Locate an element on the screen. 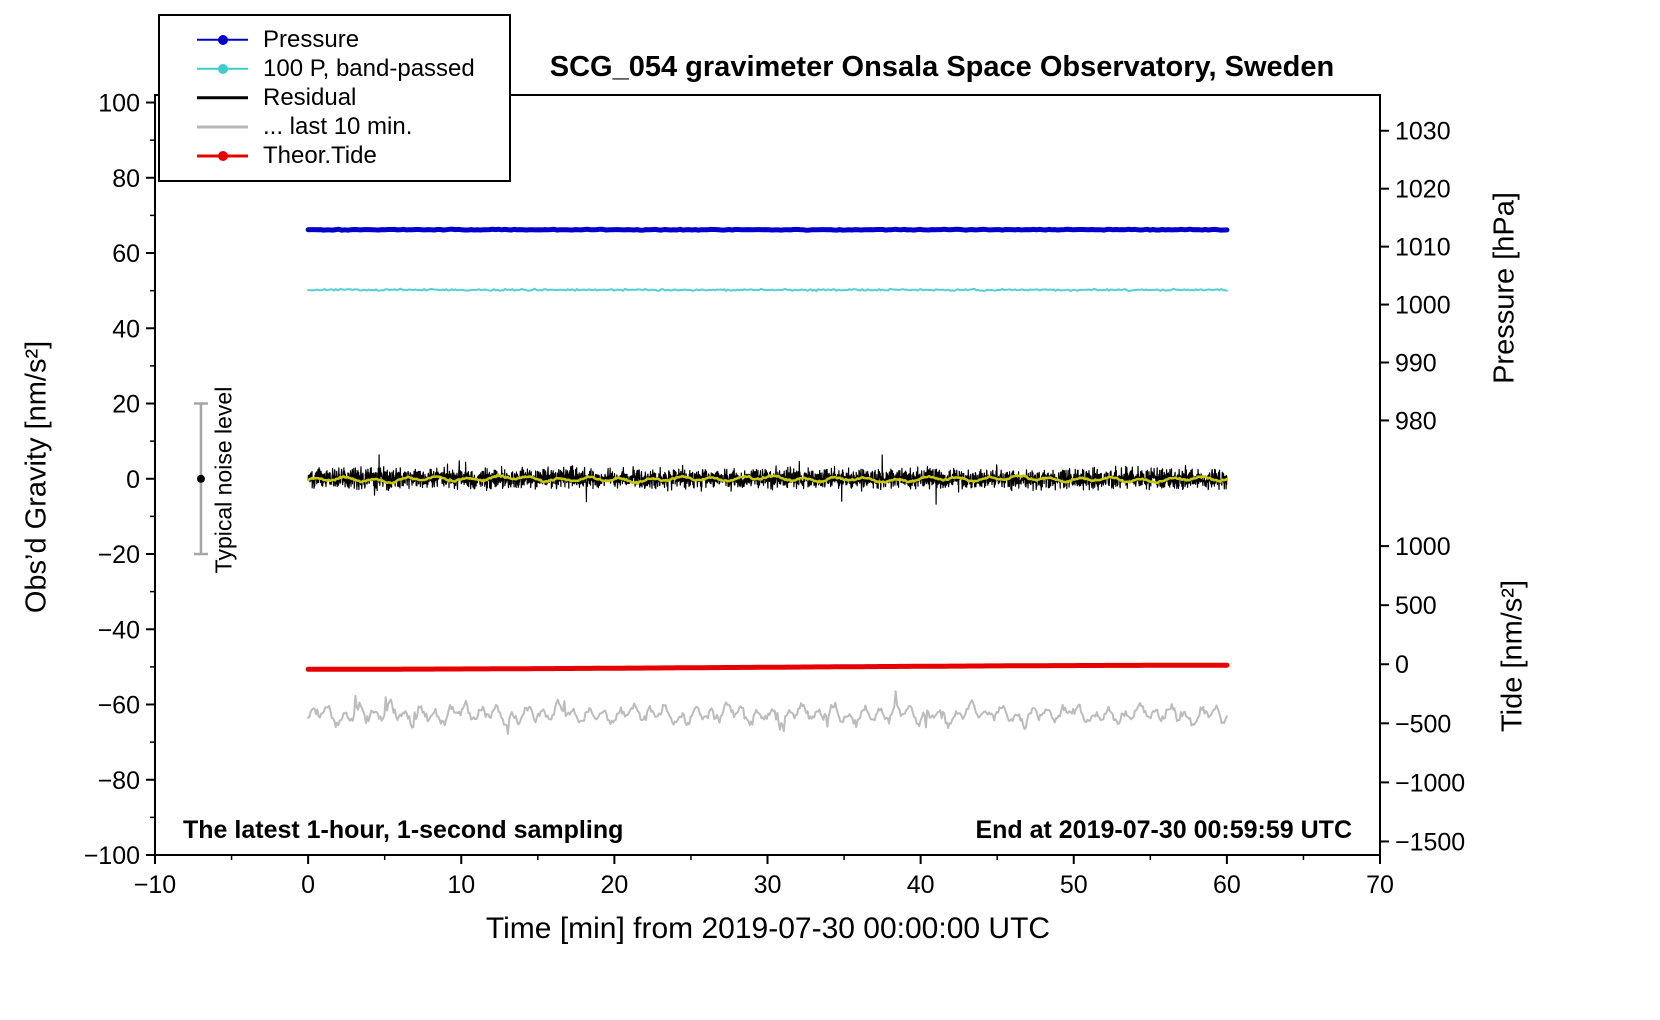 The width and height of the screenshot is (1660, 1020). gravity-tick-label: −60 is located at coordinates (119, 706).